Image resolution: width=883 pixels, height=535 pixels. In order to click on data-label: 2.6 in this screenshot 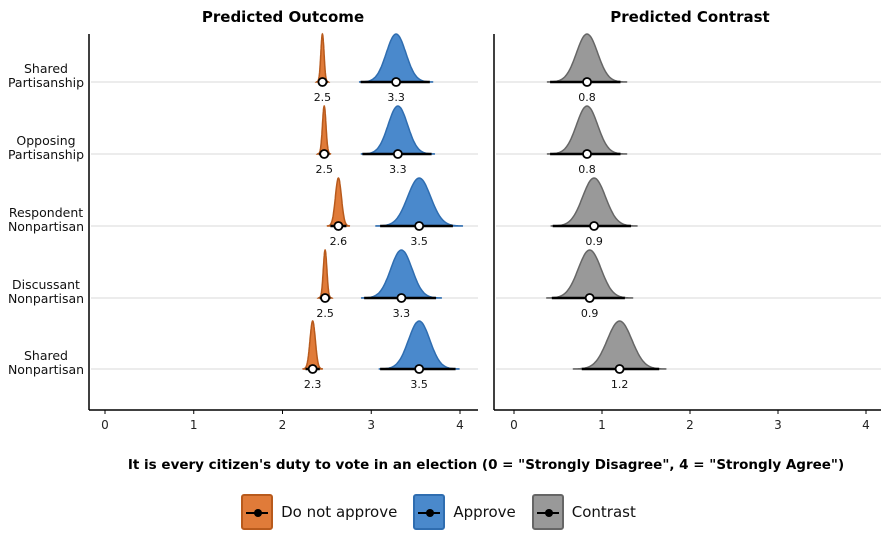, I will do `click(339, 241)`.